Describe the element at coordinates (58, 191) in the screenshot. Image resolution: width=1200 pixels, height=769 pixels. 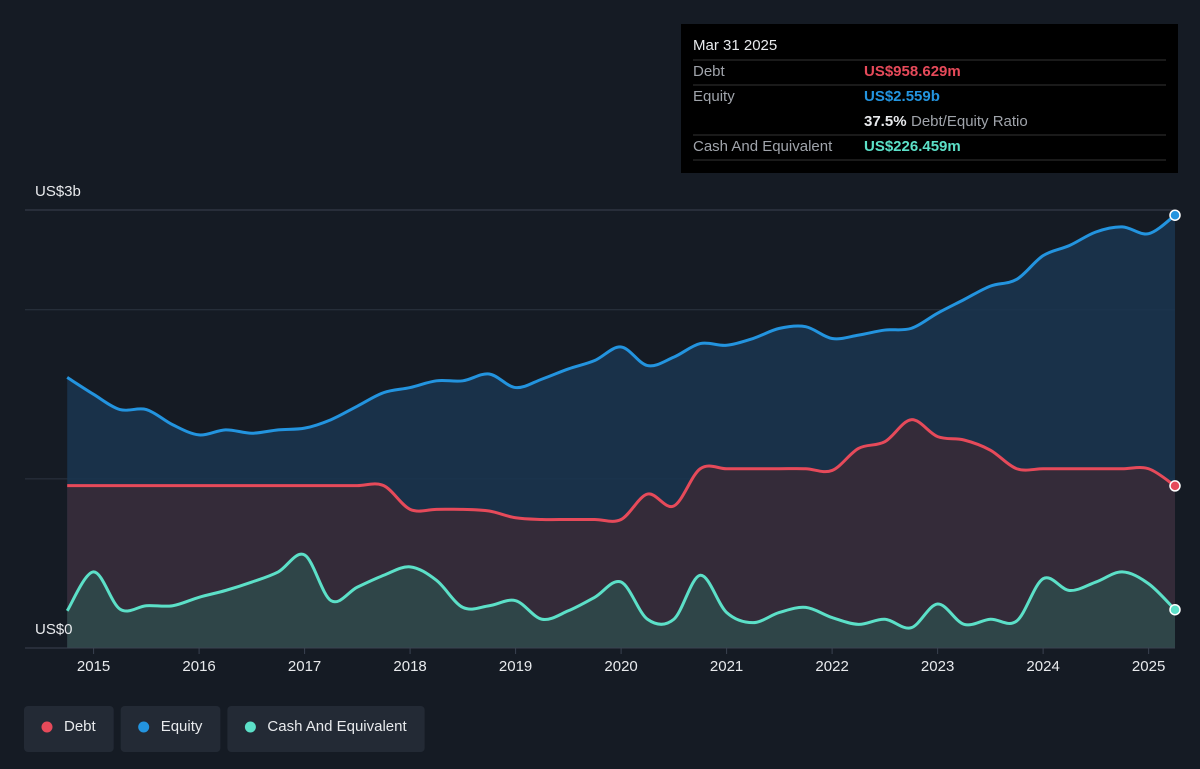
I see `y-max-label: US$3b` at that location.